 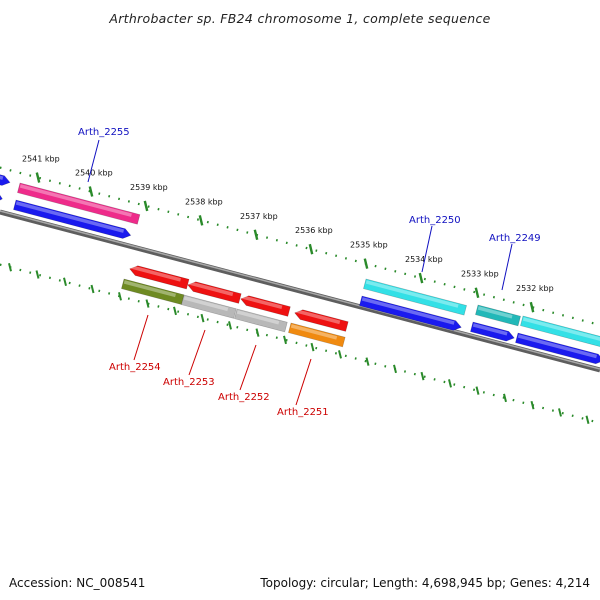 What do you see at coordinates (135, 367) in the screenshot?
I see `reverse-gene-label: Arth_2254` at bounding box center [135, 367].